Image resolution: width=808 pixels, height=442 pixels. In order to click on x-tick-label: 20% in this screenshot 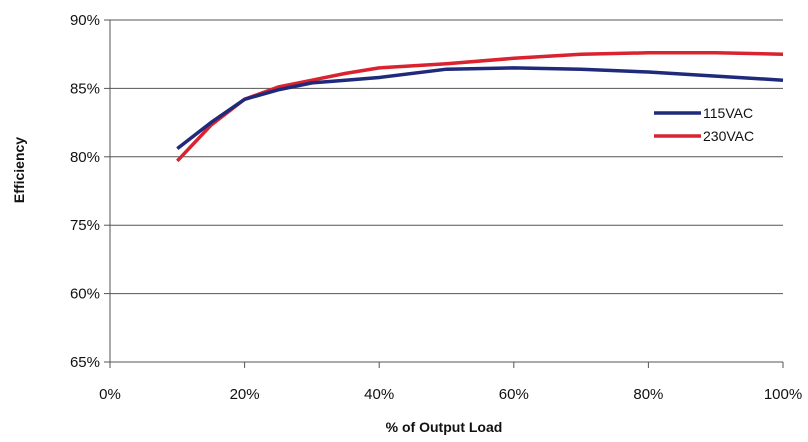, I will do `click(245, 394)`.